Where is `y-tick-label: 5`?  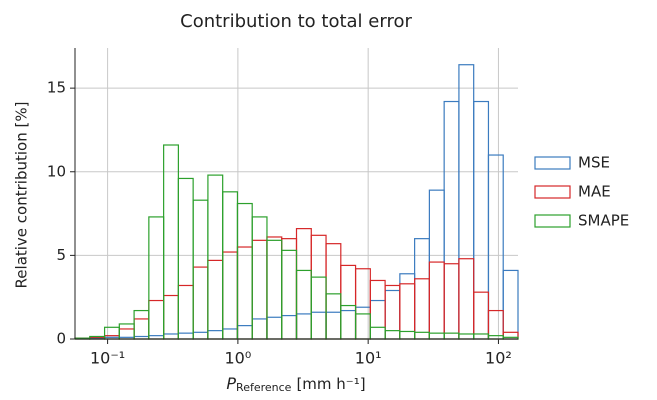
y-tick-label: 5 is located at coordinates (61, 255).